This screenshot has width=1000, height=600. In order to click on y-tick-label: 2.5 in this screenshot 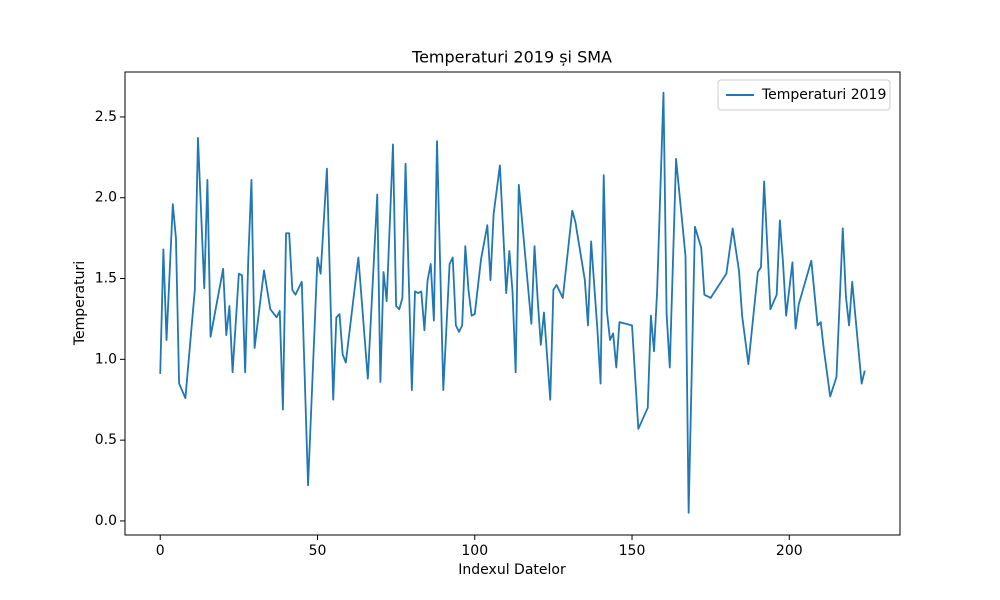, I will do `click(106, 117)`.